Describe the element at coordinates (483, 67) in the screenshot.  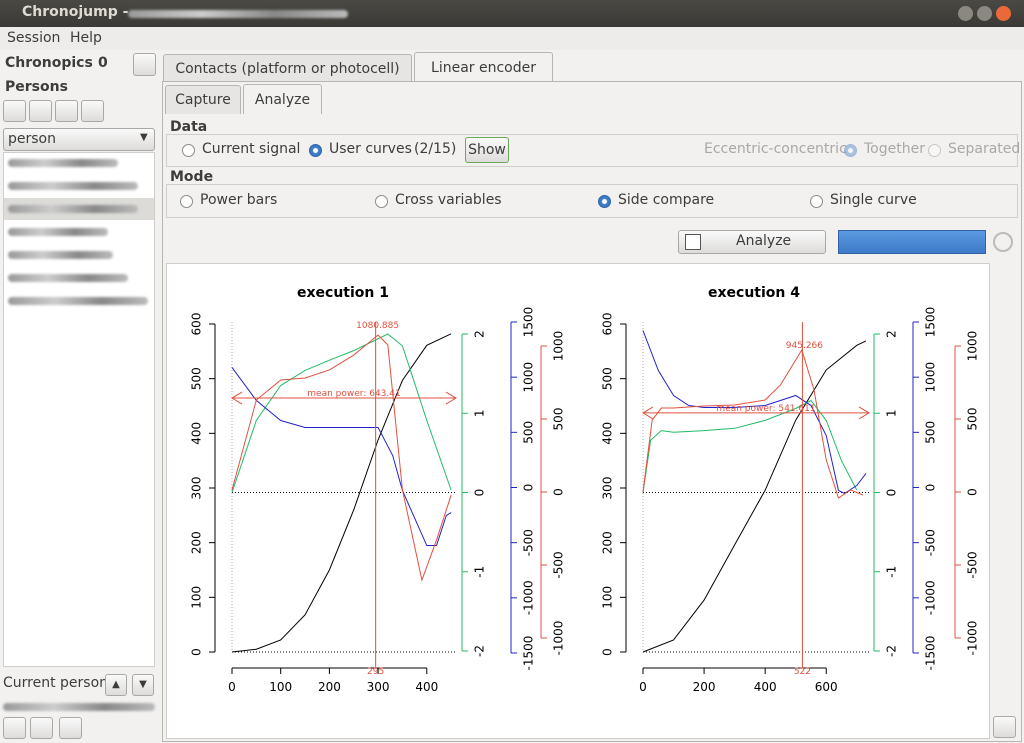
I see `tab-active: Linear encoder` at that location.